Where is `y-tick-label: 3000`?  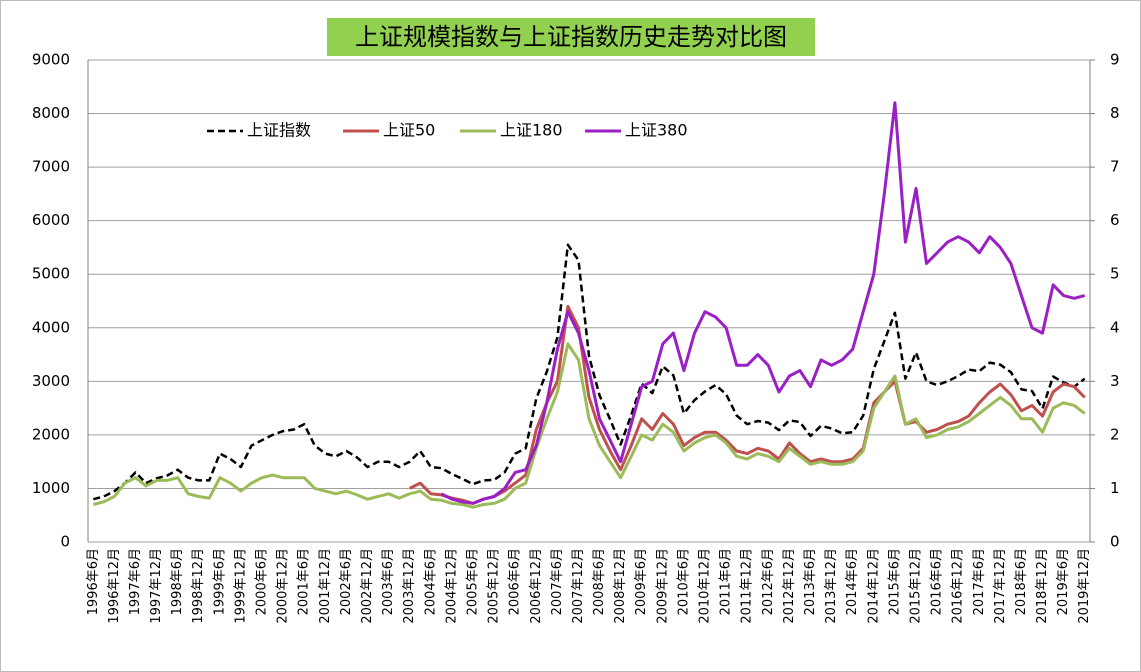 y-tick-label: 3000 is located at coordinates (51, 381).